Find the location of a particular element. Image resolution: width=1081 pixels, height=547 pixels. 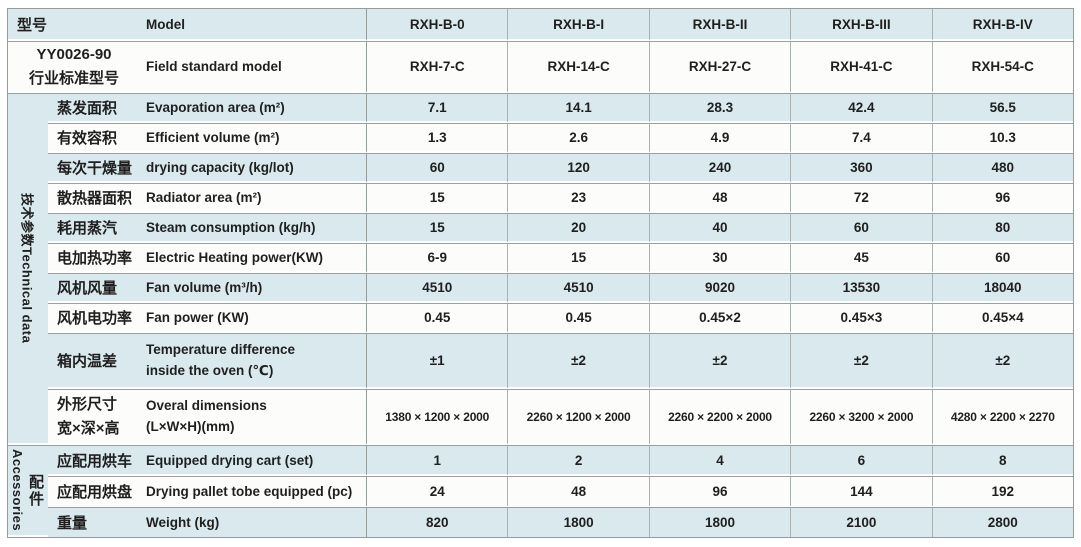

data-cell: 80 is located at coordinates (1002, 228).